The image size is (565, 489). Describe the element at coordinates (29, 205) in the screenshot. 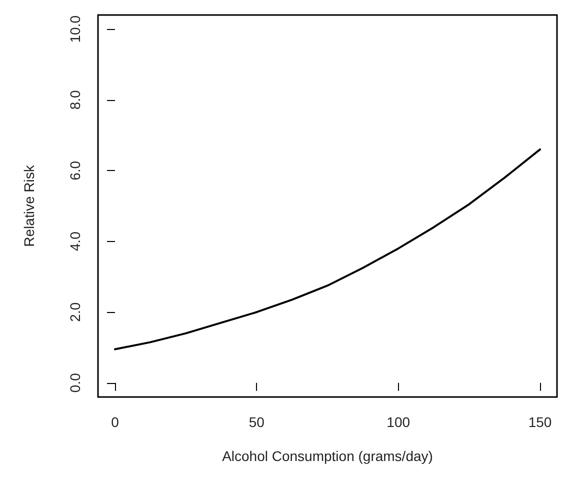

I see `y-axis-title: Relative Risk` at that location.